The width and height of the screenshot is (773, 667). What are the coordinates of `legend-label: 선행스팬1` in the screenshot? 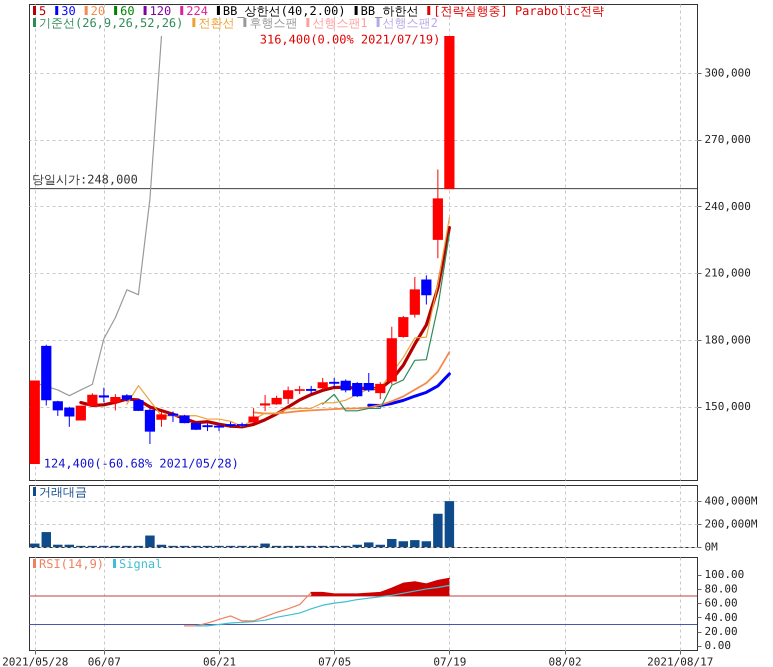 It's located at (340, 23).